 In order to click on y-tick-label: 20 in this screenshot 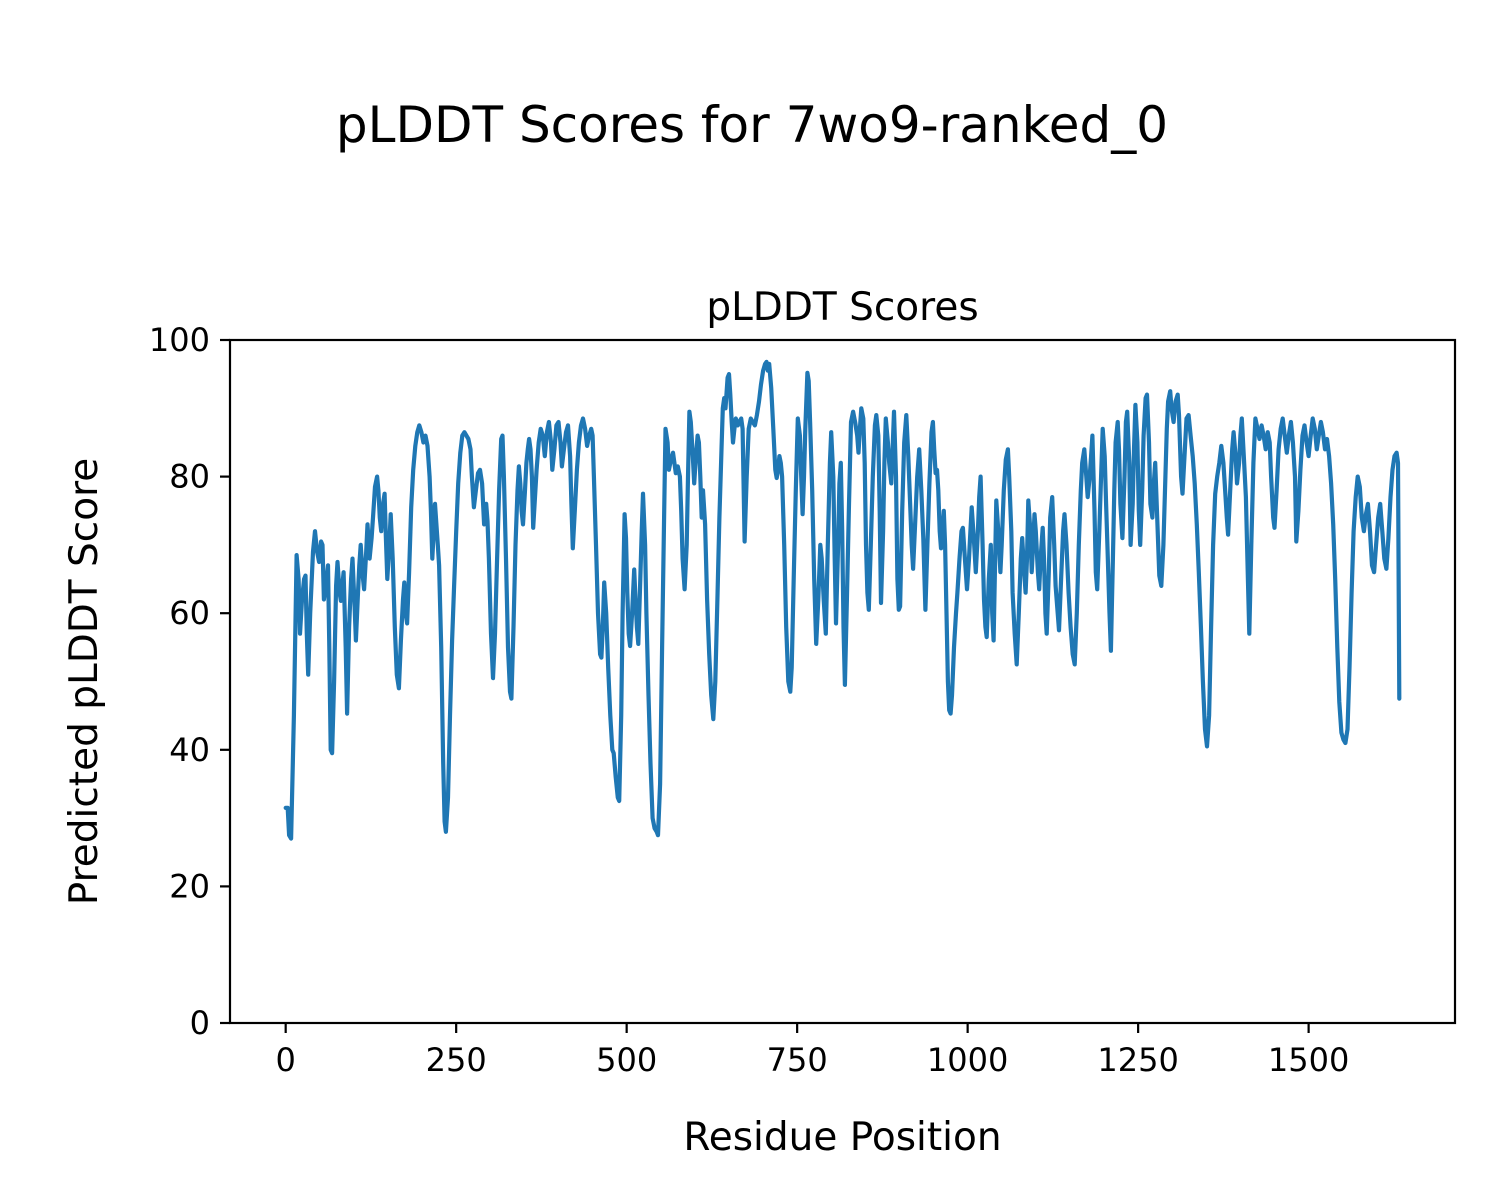, I will do `click(189, 886)`.